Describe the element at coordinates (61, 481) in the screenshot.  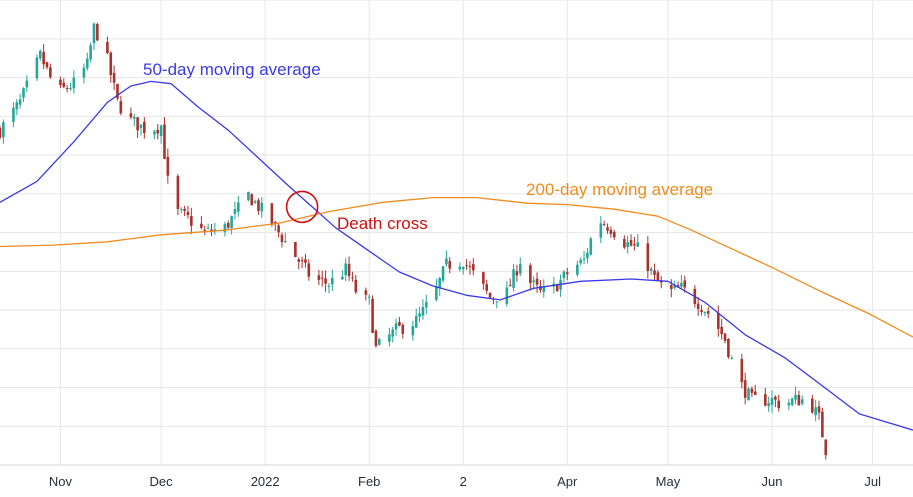
I see `x-tick-label: Nov` at that location.